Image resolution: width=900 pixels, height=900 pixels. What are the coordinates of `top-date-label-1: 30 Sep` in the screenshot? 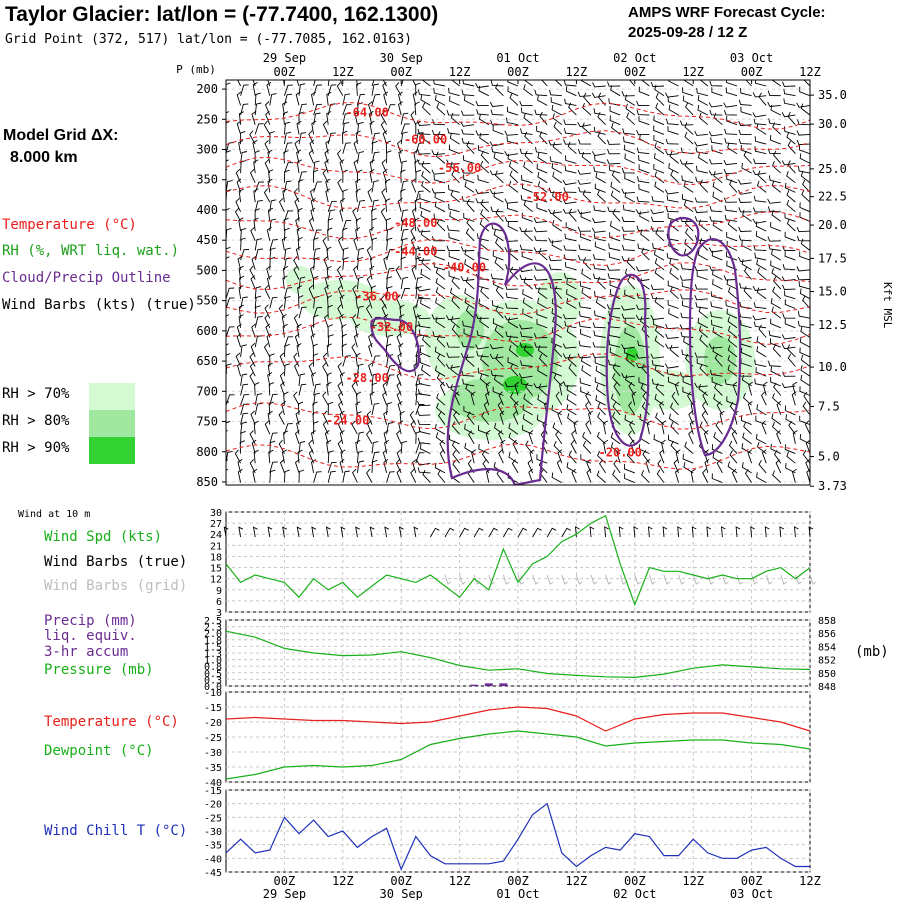 It's located at (401, 58).